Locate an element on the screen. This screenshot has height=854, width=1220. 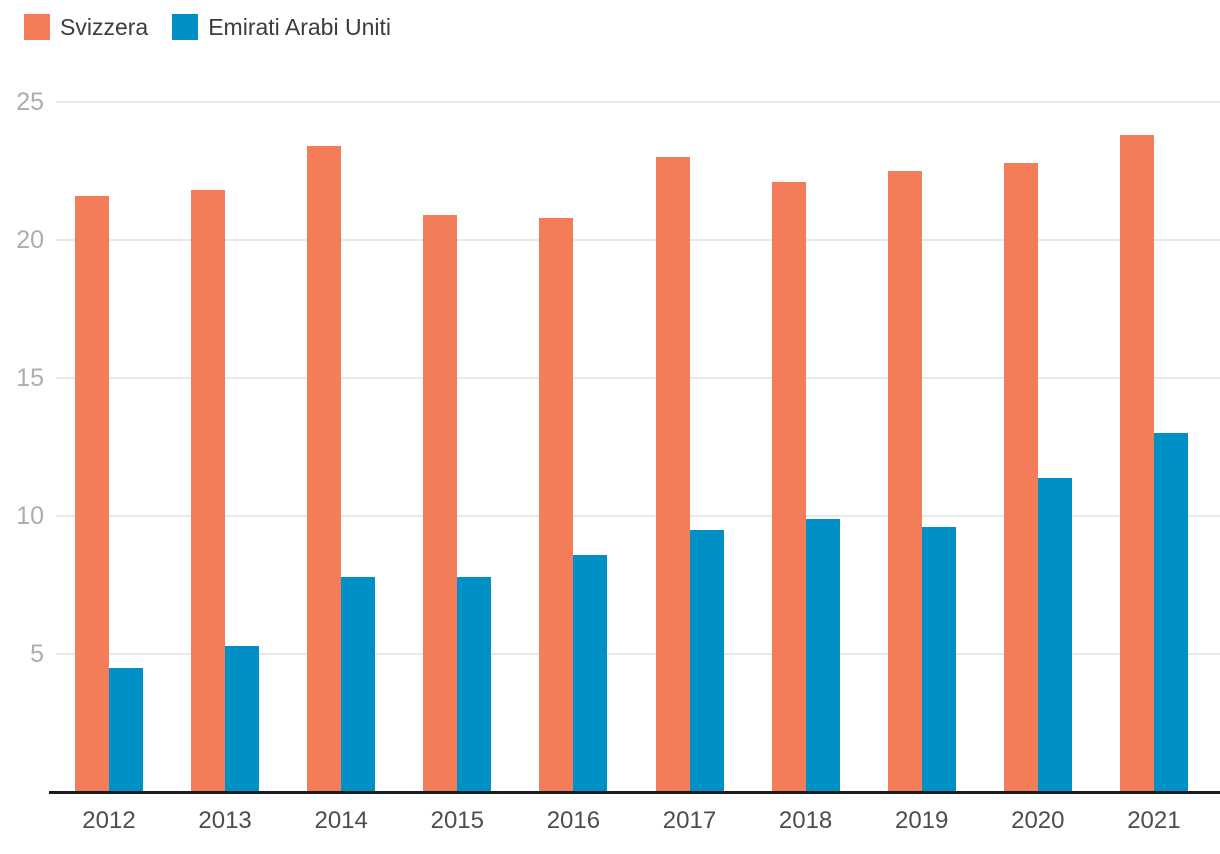
x-axis-label-2013: 2013 is located at coordinates (225, 820).